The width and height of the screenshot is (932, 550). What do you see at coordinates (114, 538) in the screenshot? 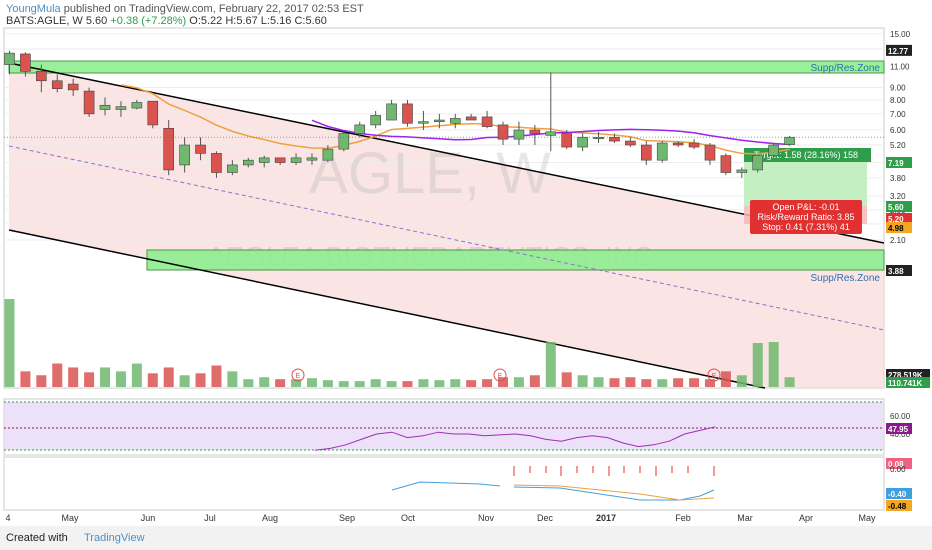
I see `tradingview-logo: TradingView` at bounding box center [114, 538].